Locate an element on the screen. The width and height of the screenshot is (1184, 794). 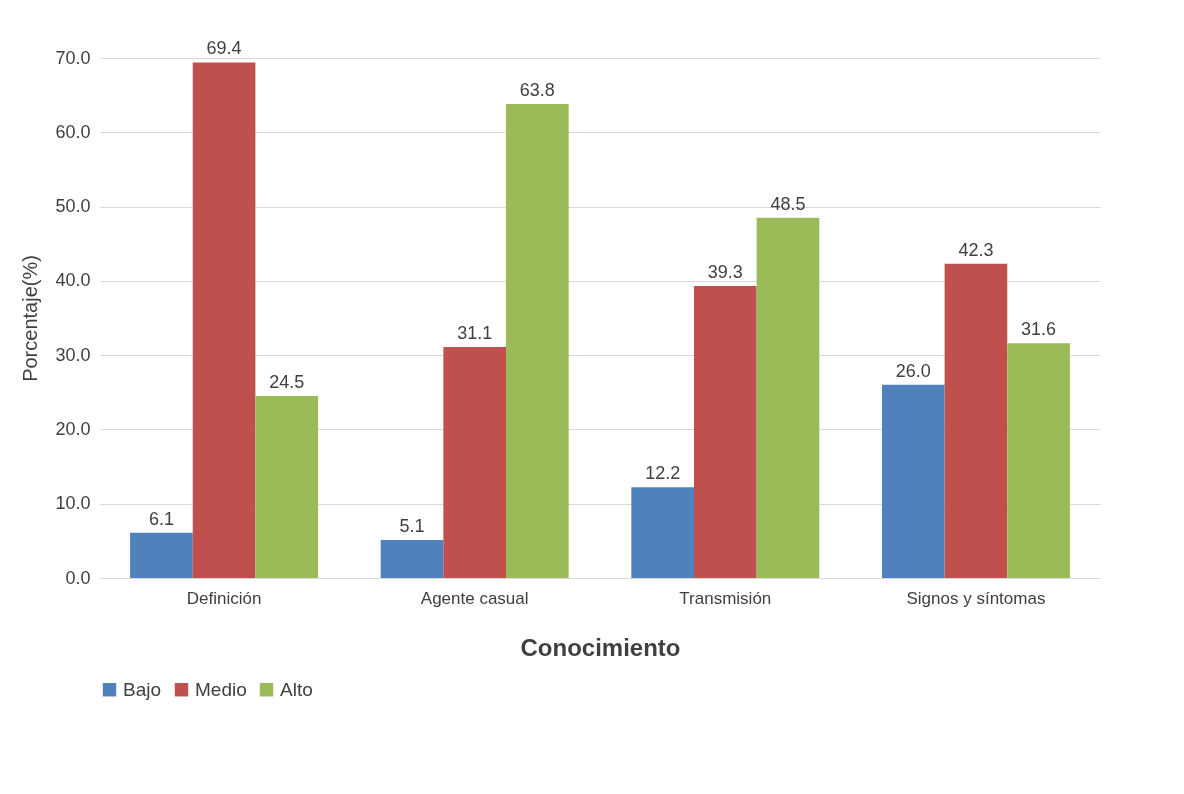
y-tick-label: 30.0 is located at coordinates (73, 354).